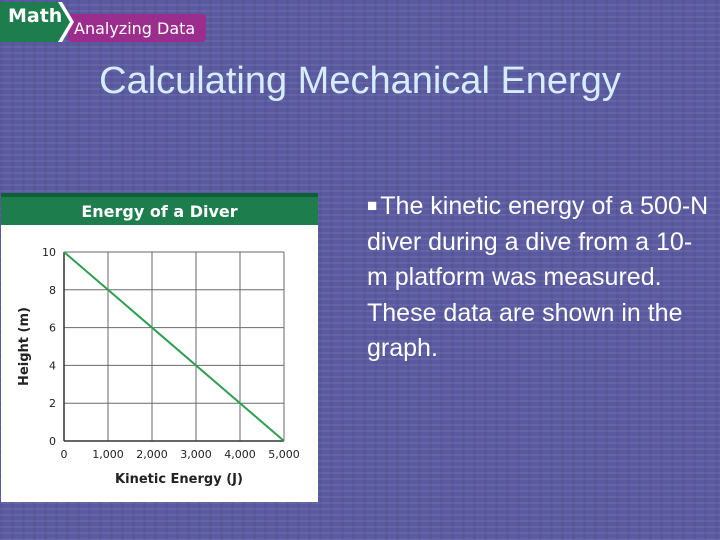 This screenshot has height=540, width=720. What do you see at coordinates (52, 403) in the screenshot?
I see `y-tick-label: 2` at bounding box center [52, 403].